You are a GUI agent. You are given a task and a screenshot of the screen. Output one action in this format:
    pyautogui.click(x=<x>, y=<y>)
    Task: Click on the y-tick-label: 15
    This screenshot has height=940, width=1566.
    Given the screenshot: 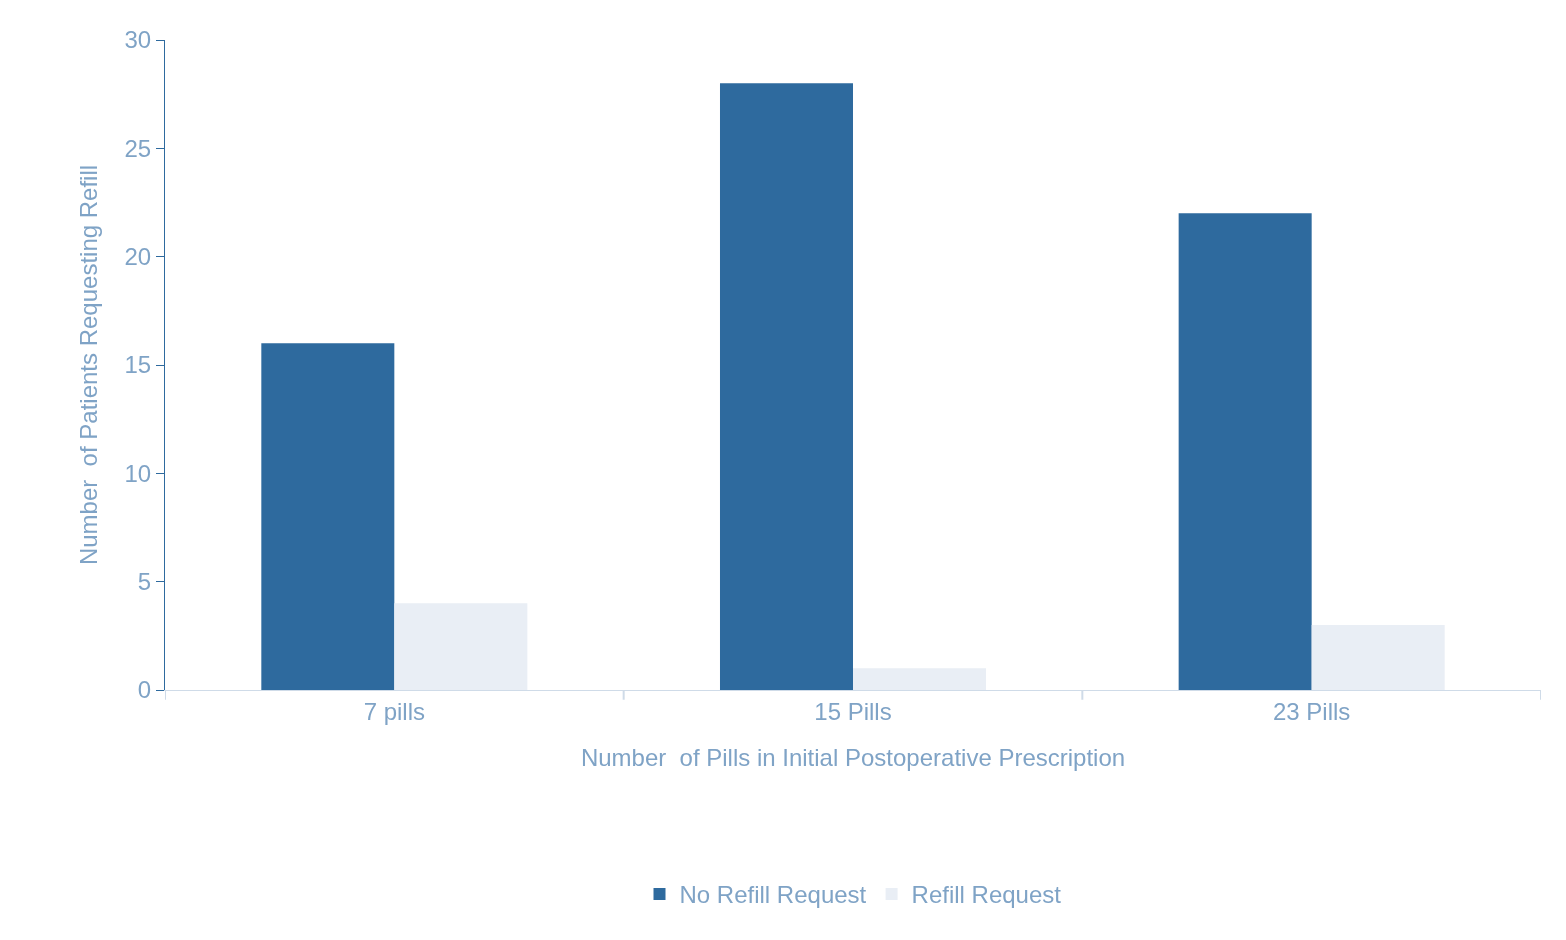 What is the action you would take?
    pyautogui.click(x=138, y=365)
    